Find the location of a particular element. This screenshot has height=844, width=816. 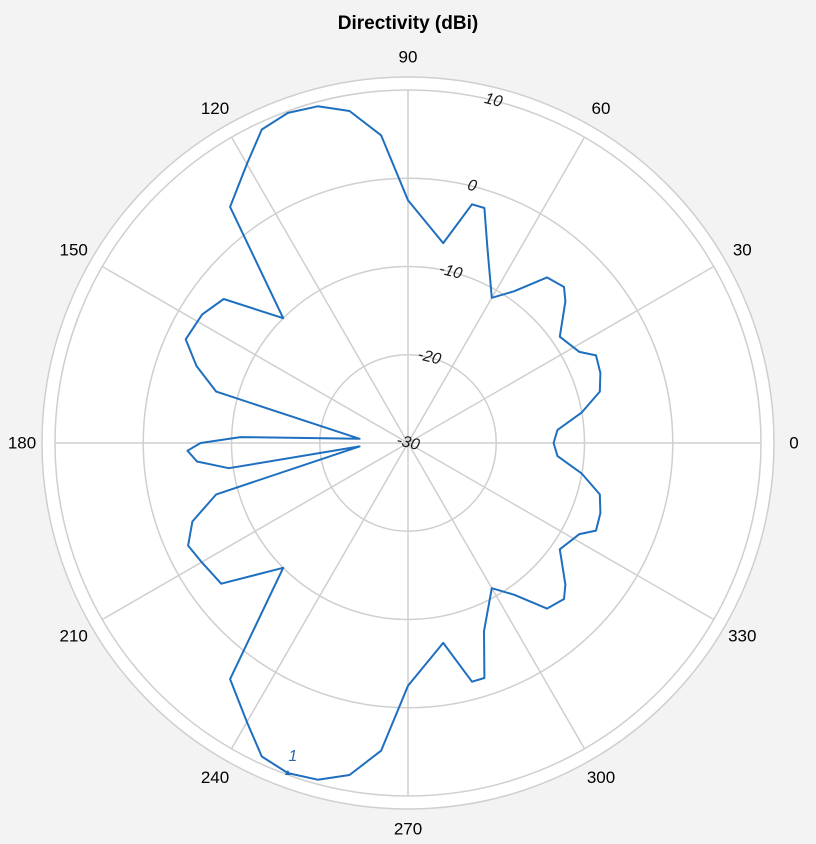

angle-tick-label-90: 90 is located at coordinates (408, 57).